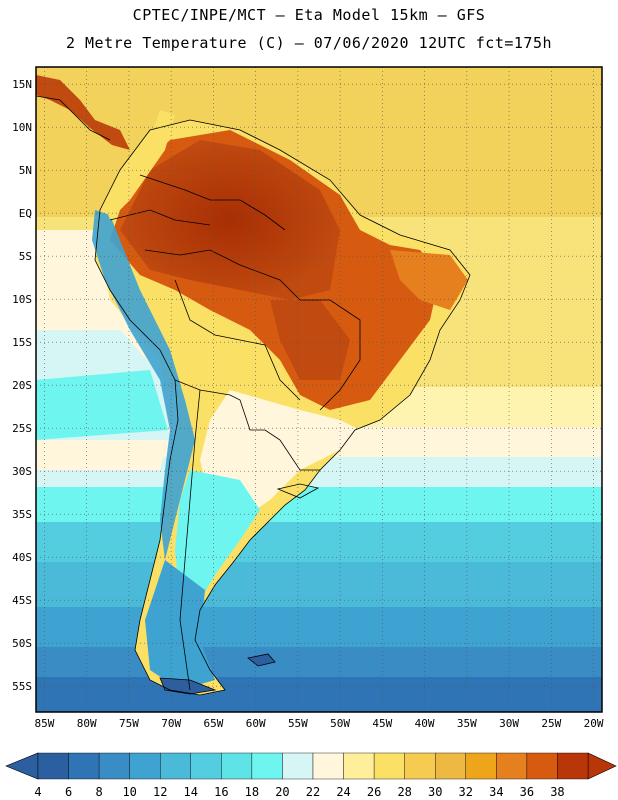 The width and height of the screenshot is (618, 800). What do you see at coordinates (37, 792) in the screenshot?
I see `colorbar-label: 4` at bounding box center [37, 792].